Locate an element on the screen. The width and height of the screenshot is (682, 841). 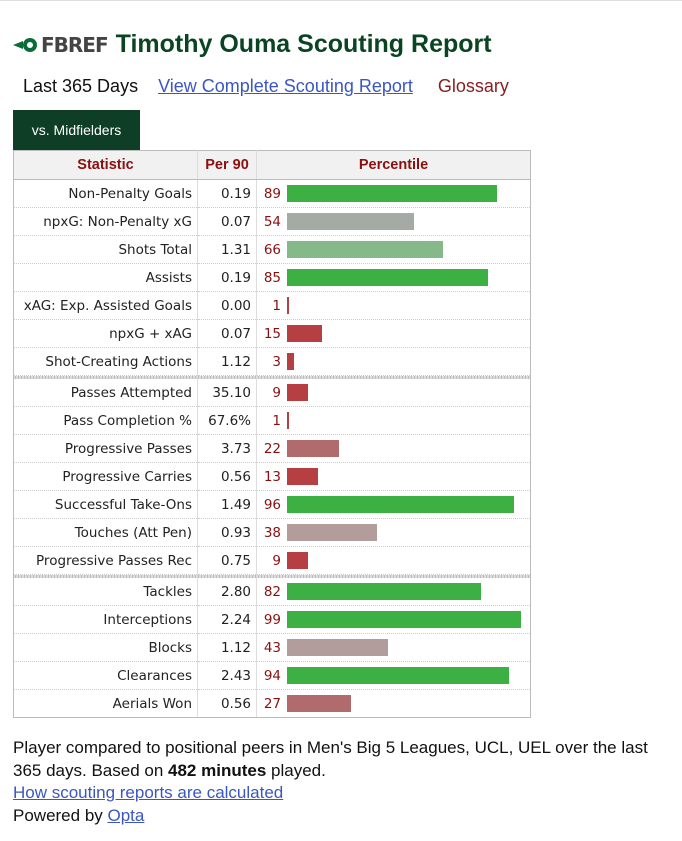
statistic-cell: npxG: Non-Penalty xG is located at coordinates (105, 221).